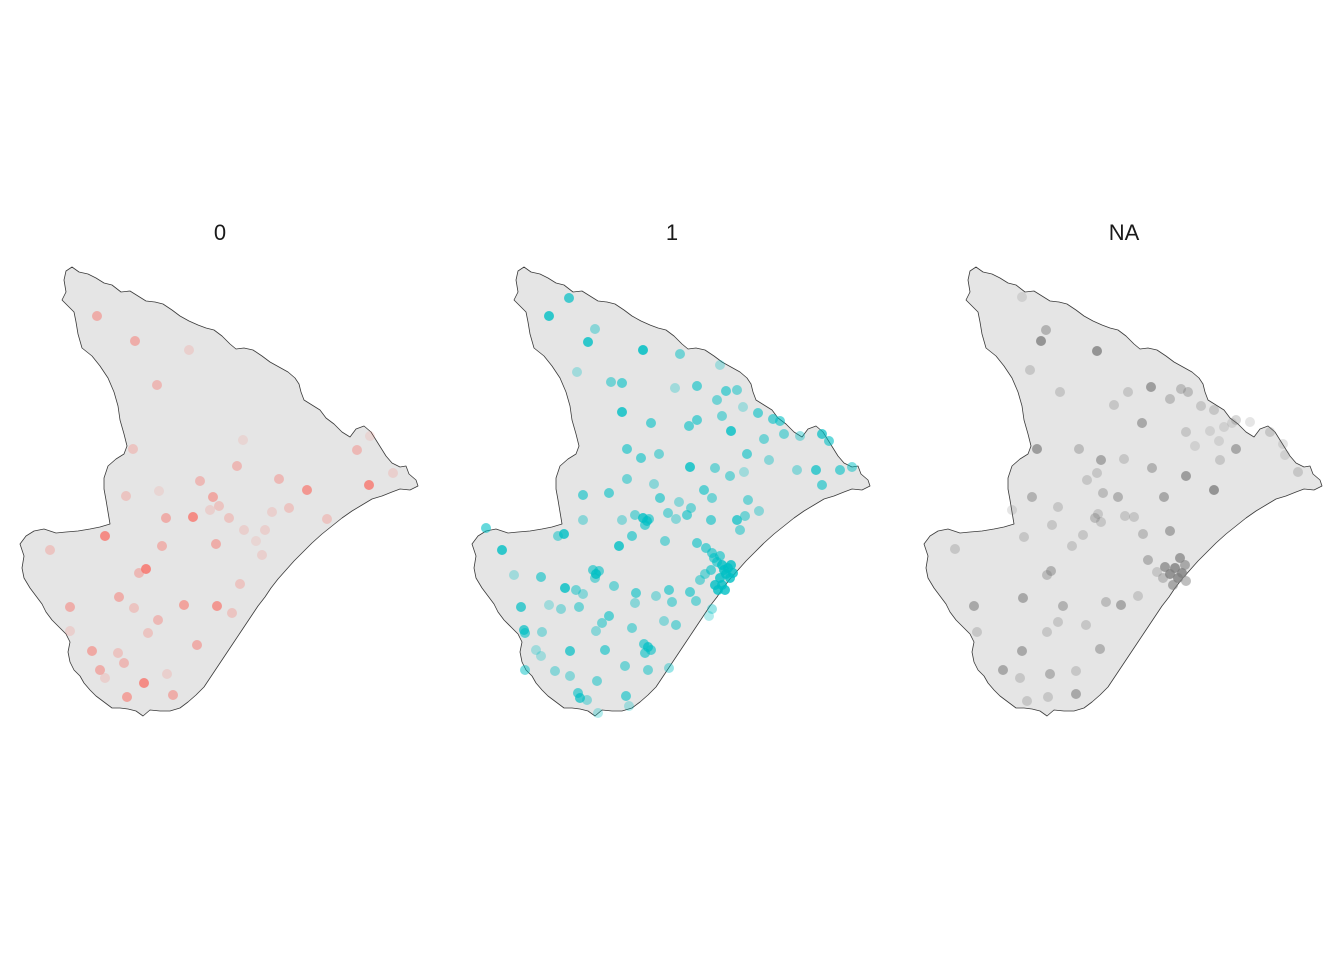  I want to click on region-outline, so click(219, 491).